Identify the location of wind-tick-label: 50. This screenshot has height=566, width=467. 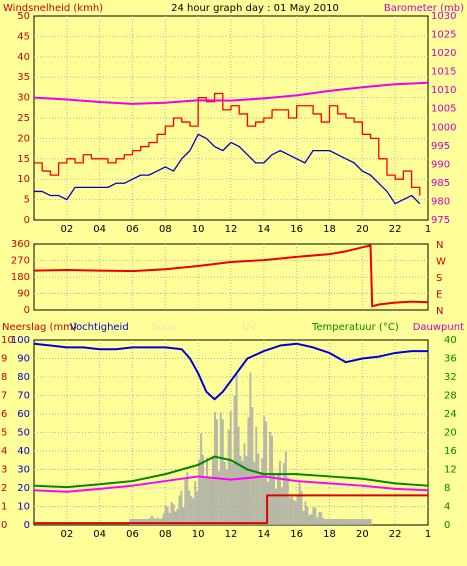
(23, 16).